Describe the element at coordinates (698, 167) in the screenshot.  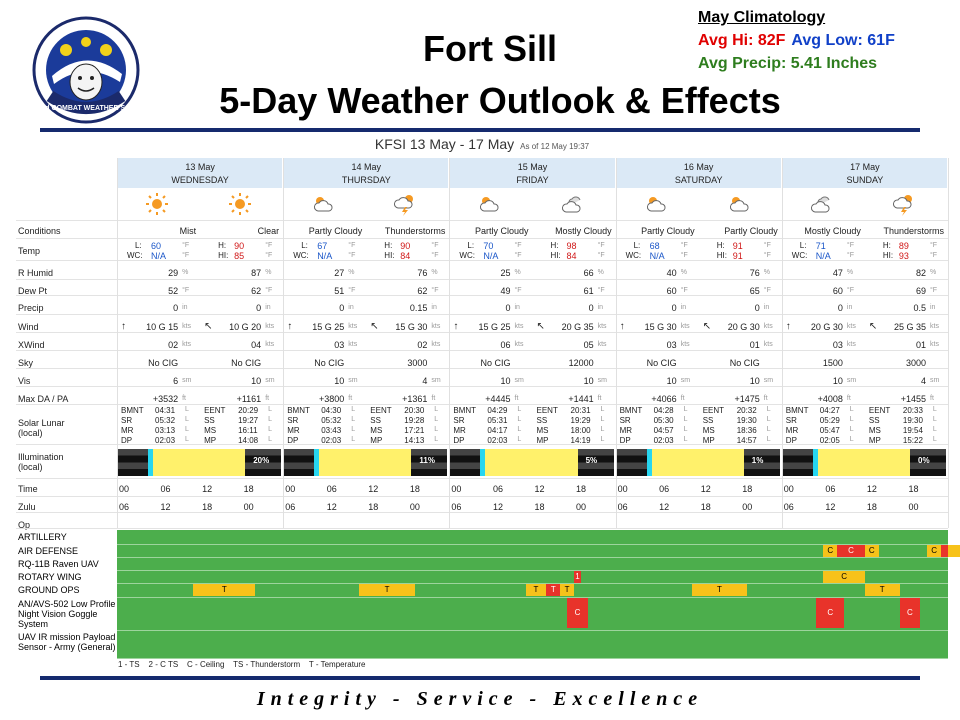
I see `day-date: 16 May` at that location.